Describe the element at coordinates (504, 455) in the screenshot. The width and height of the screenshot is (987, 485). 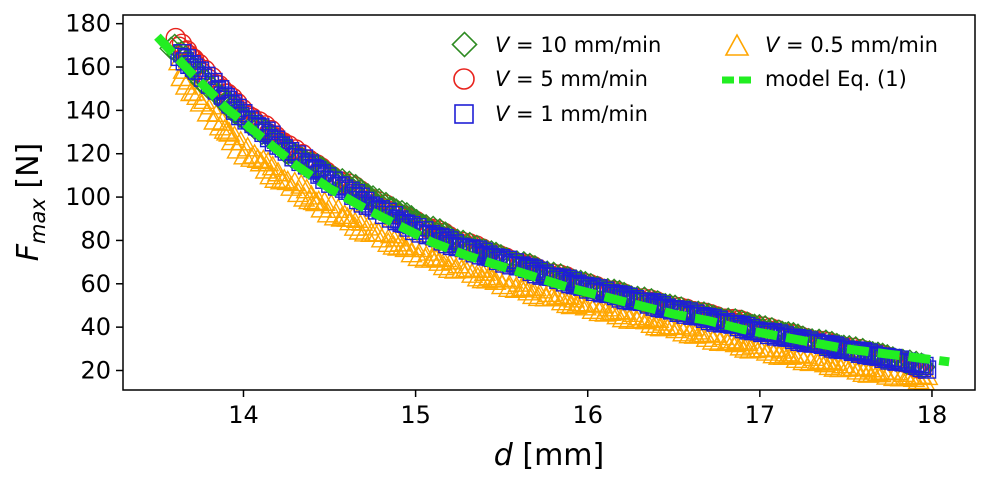
I see `x-axis-label-var: d` at that location.